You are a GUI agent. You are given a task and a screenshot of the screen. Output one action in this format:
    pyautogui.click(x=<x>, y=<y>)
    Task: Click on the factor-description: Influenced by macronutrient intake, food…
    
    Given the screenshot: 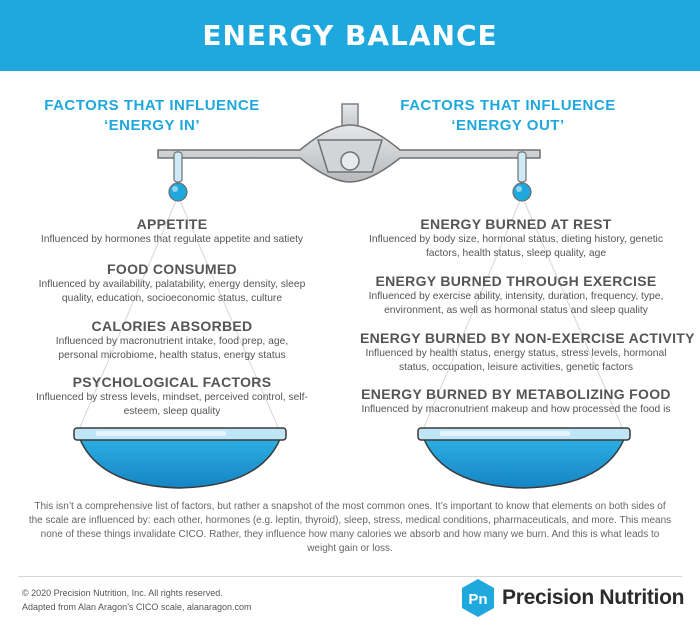 What is the action you would take?
    pyautogui.click(x=172, y=348)
    